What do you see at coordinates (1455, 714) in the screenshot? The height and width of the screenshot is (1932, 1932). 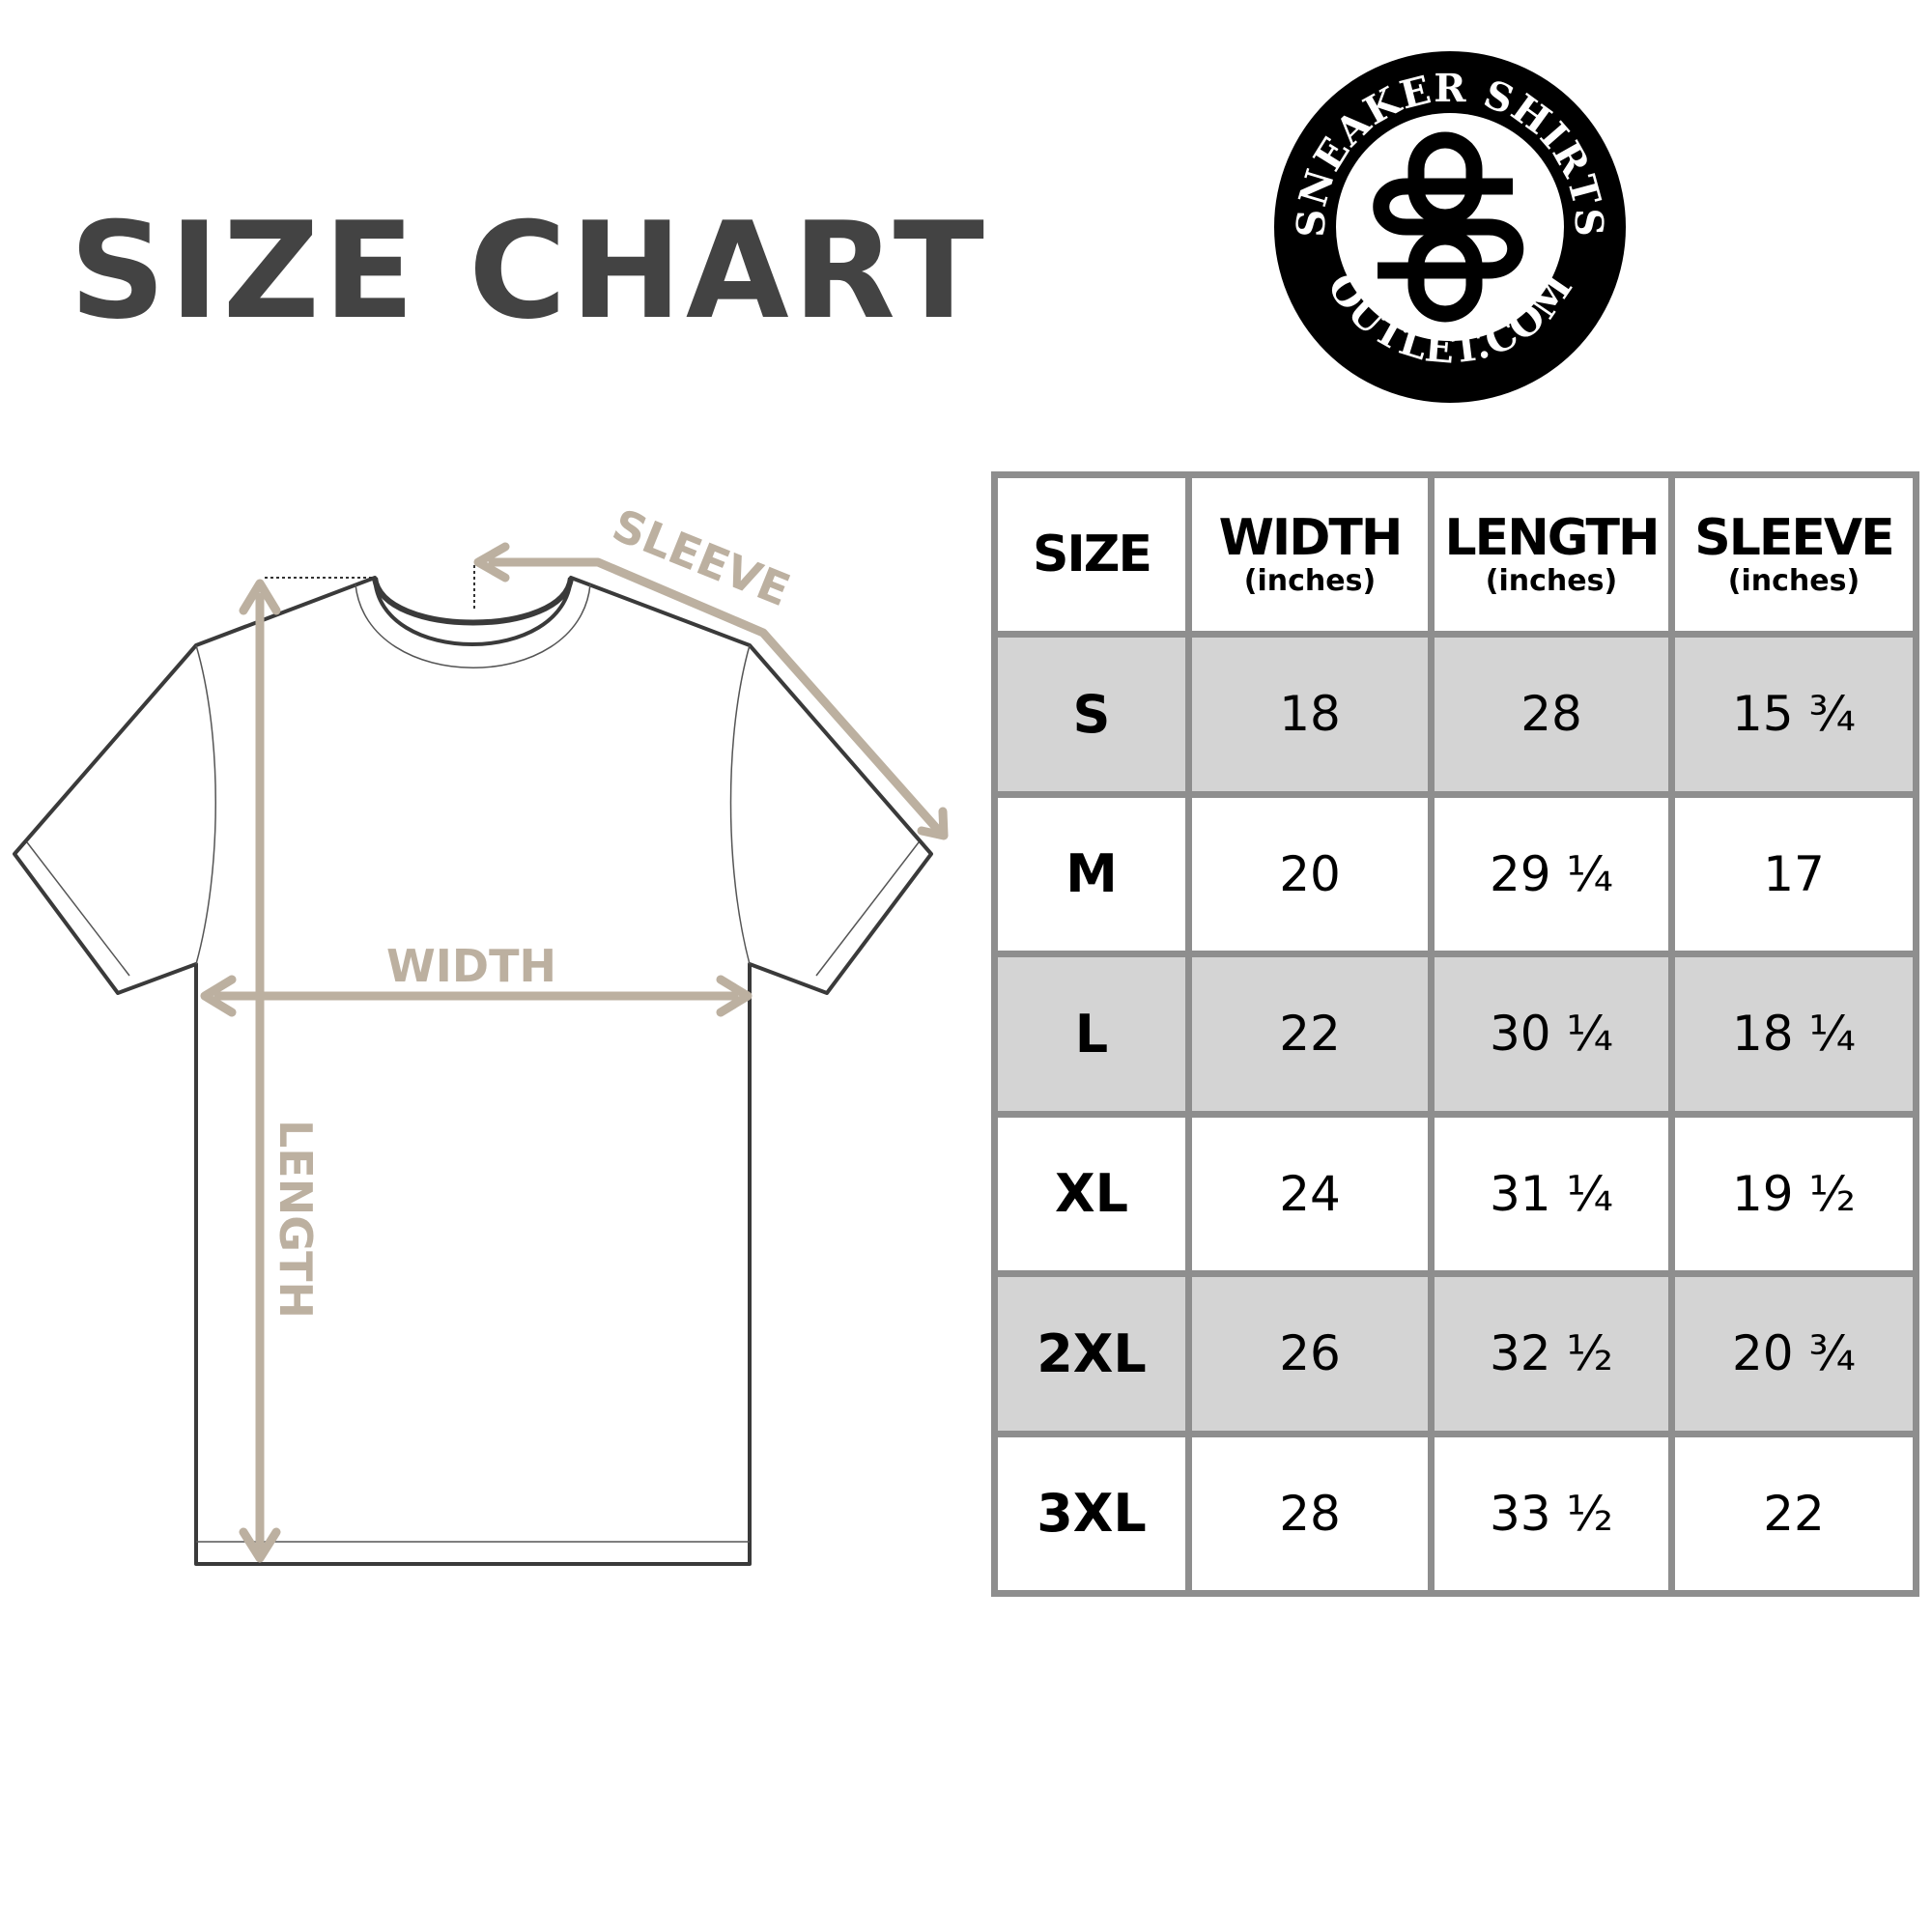 I see `table-row: S 18 28 15 ¾` at bounding box center [1455, 714].